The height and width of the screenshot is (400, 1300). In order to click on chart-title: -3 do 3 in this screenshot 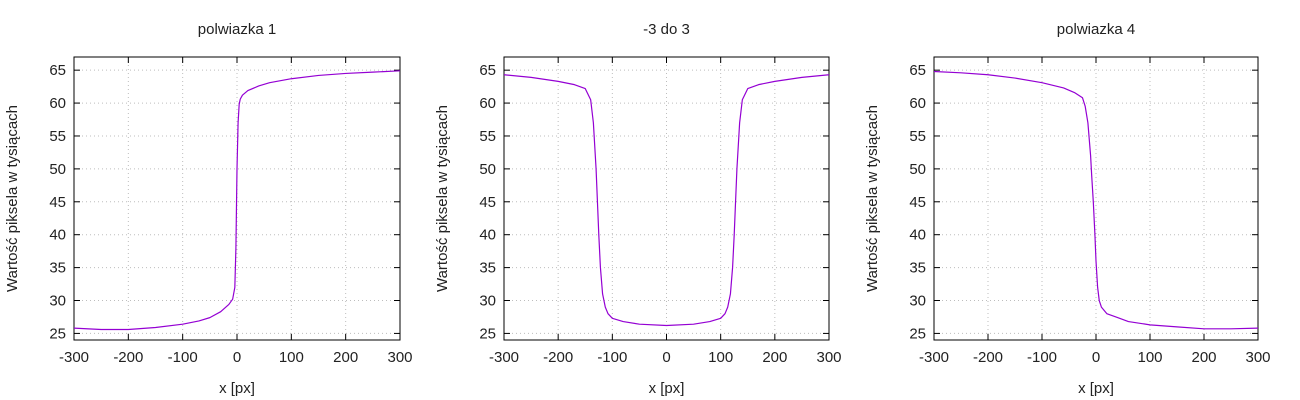, I will do `click(666, 29)`.